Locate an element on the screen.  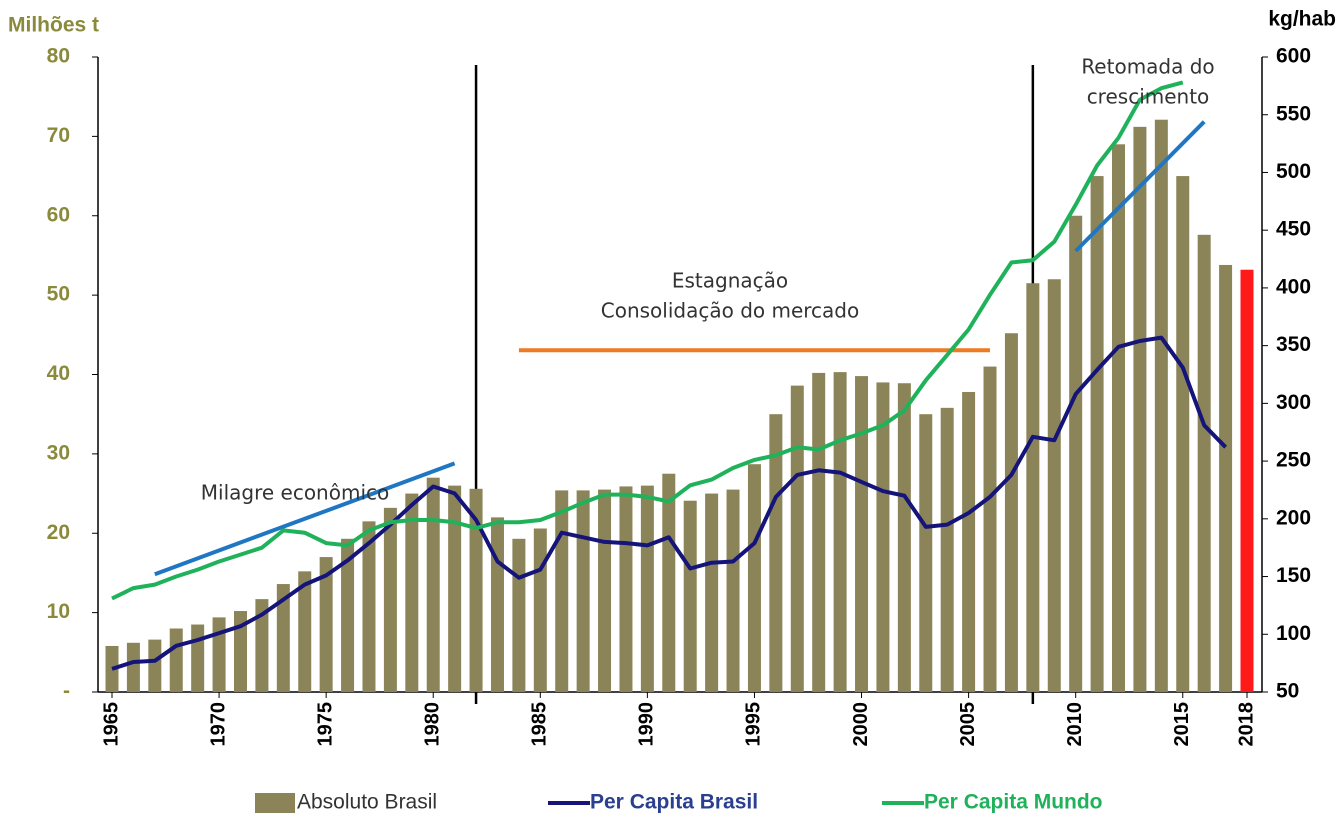
y-tick-label: 50 is located at coordinates (58, 294).